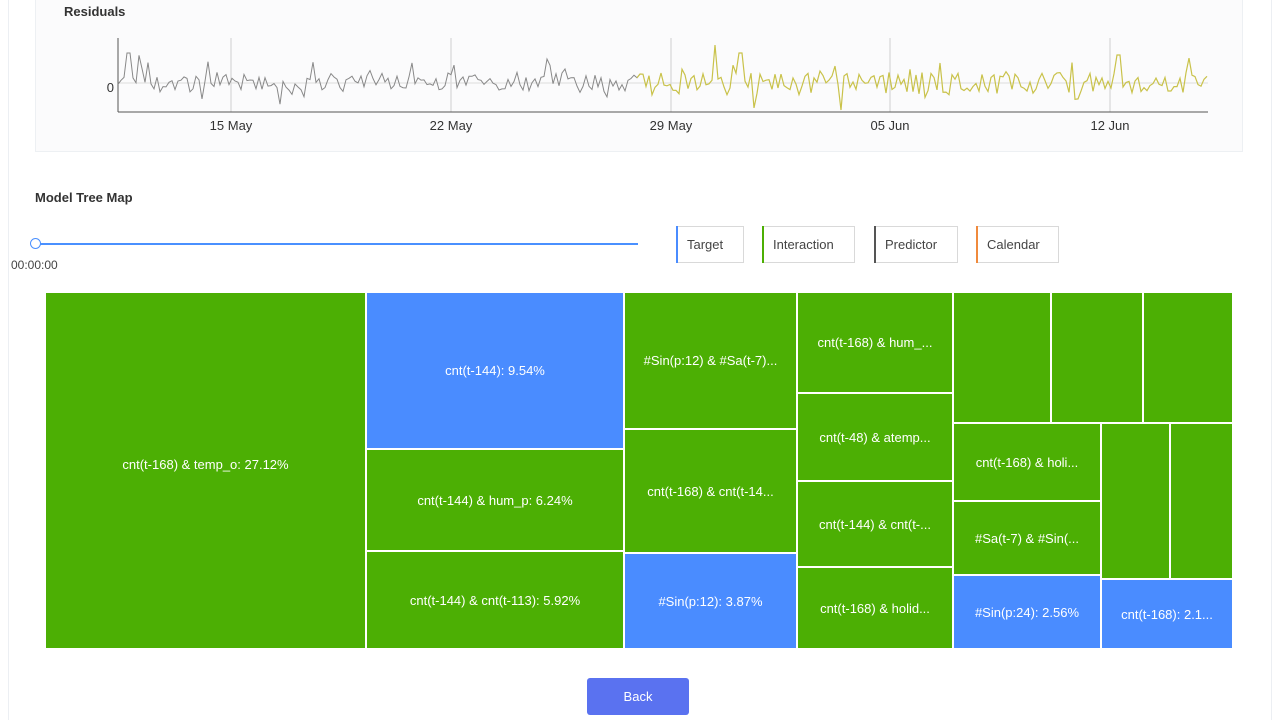 The height and width of the screenshot is (720, 1280). What do you see at coordinates (451, 125) in the screenshot?
I see `date-tick-label: 22 May` at bounding box center [451, 125].